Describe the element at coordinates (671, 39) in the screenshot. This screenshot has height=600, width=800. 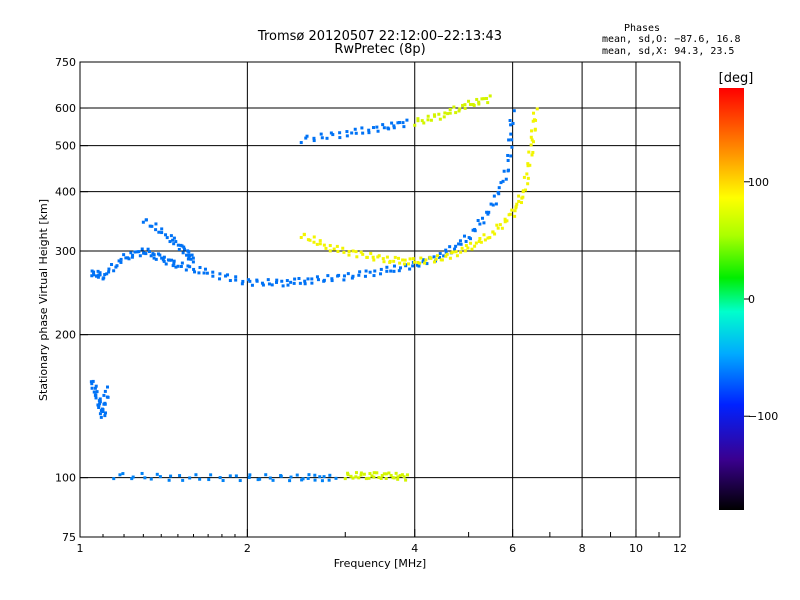
I see `phases-line-o: mean, sd,O: −87.6, 16.8` at that location.